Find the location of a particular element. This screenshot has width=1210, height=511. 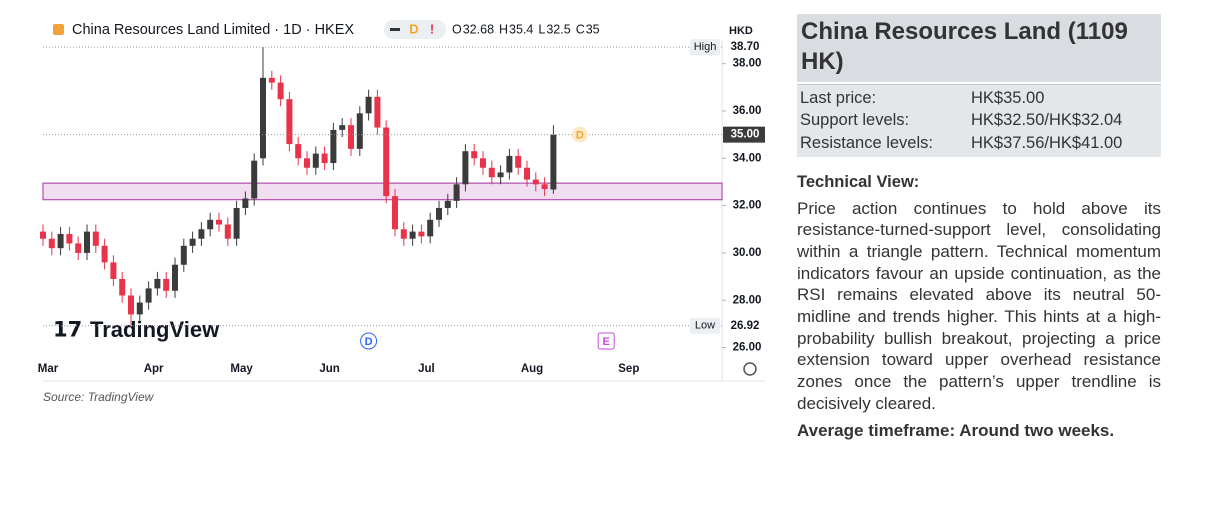

table-row: Resistance levels: HK$37.56/HK$41.00 is located at coordinates (979, 143).